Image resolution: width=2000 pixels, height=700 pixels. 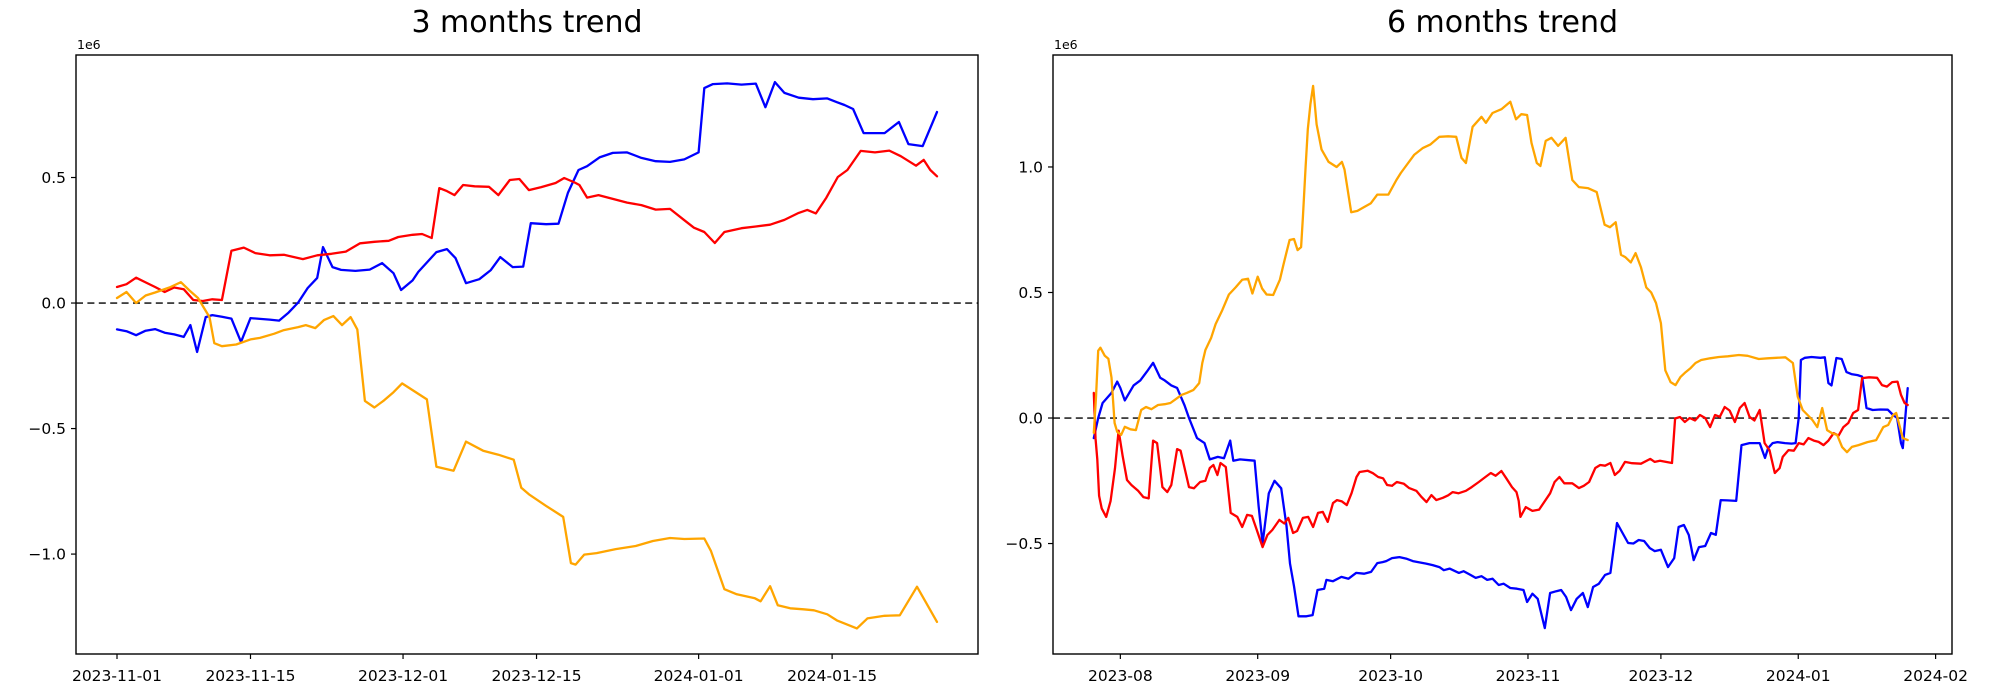 What do you see at coordinates (1661, 676) in the screenshot?
I see `x-tick-label: 2023-12` at bounding box center [1661, 676].